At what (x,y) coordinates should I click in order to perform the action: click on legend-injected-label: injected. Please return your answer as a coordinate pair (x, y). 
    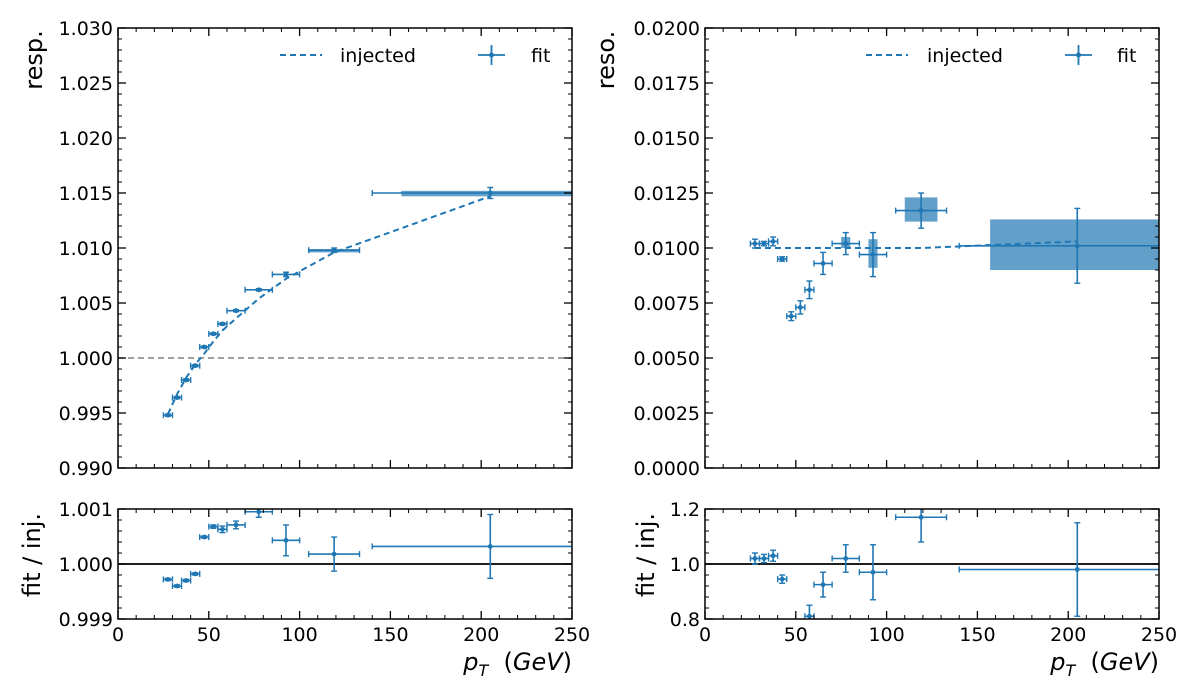
    Looking at the image, I should click on (965, 56).